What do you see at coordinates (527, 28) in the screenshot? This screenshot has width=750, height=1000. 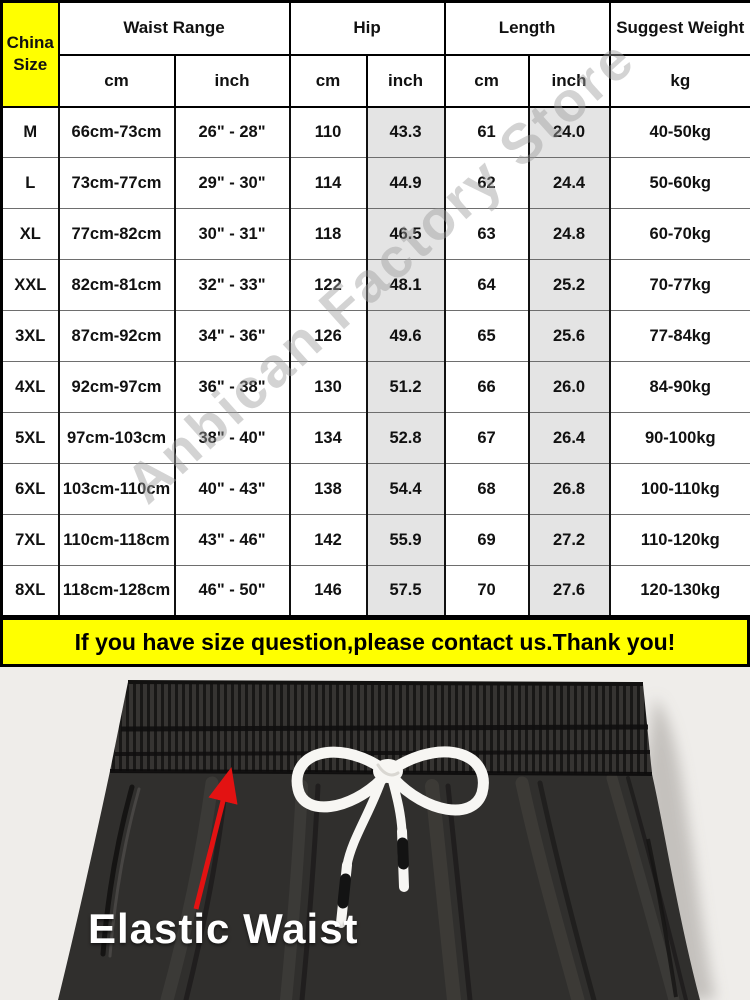 I see `header-length: Length` at bounding box center [527, 28].